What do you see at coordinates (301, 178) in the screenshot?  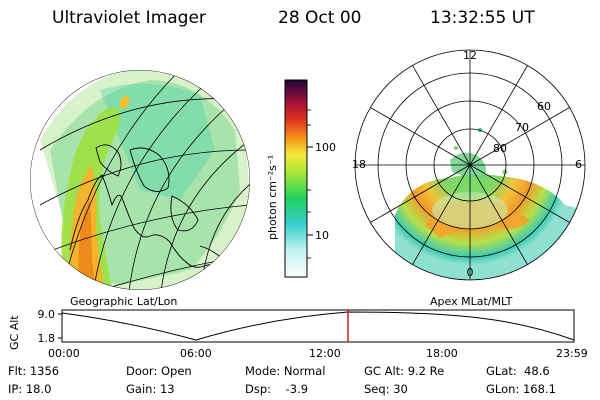 I see `color-bar: 100 10 photon cm⁻²s⁻¹` at bounding box center [301, 178].